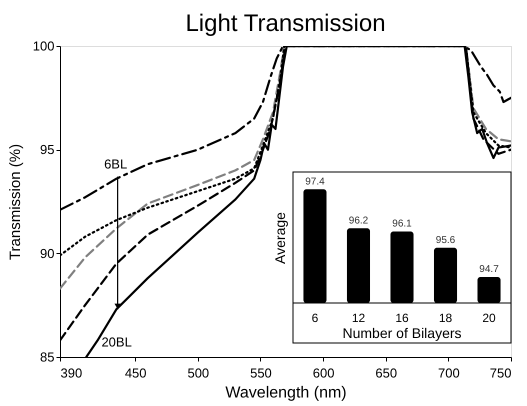 The width and height of the screenshot is (527, 406). I want to click on x-tick-label: 700, so click(449, 373).